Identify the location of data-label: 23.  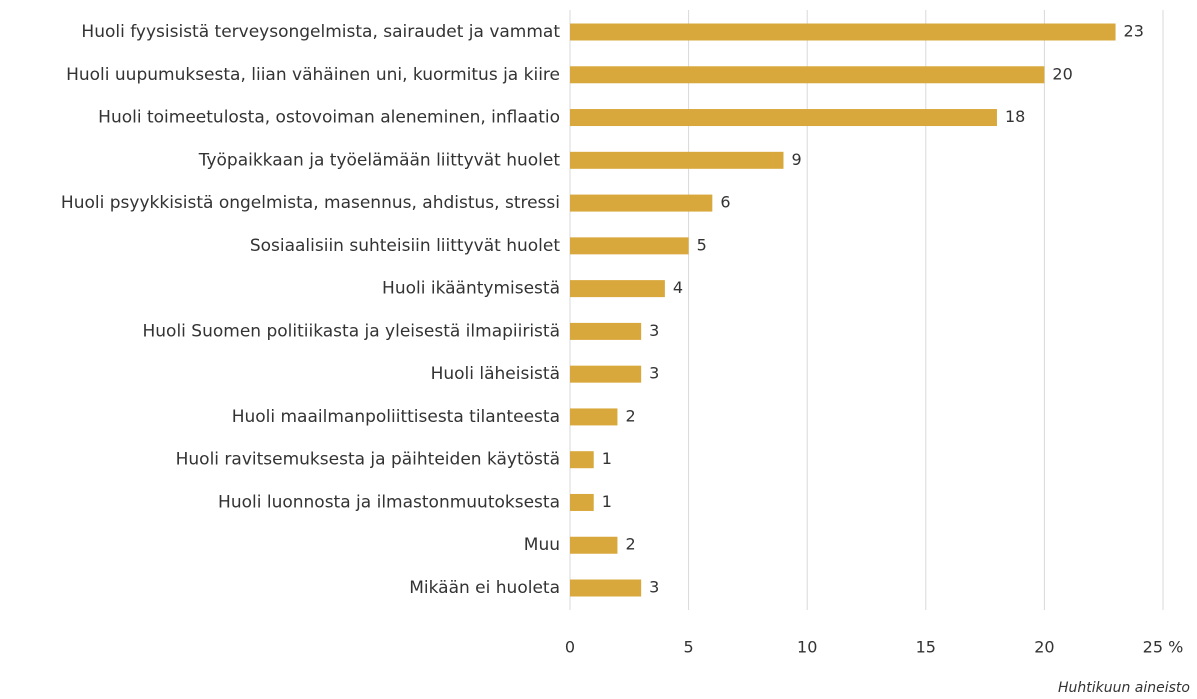
(1134, 31).